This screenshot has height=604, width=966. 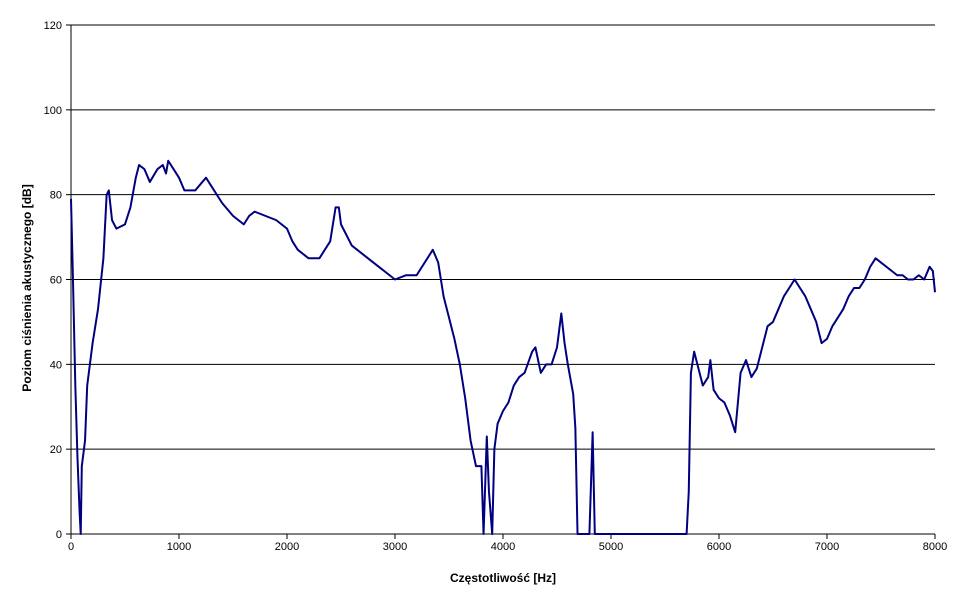 What do you see at coordinates (71, 547) in the screenshot?
I see `x-tick-label: 0` at bounding box center [71, 547].